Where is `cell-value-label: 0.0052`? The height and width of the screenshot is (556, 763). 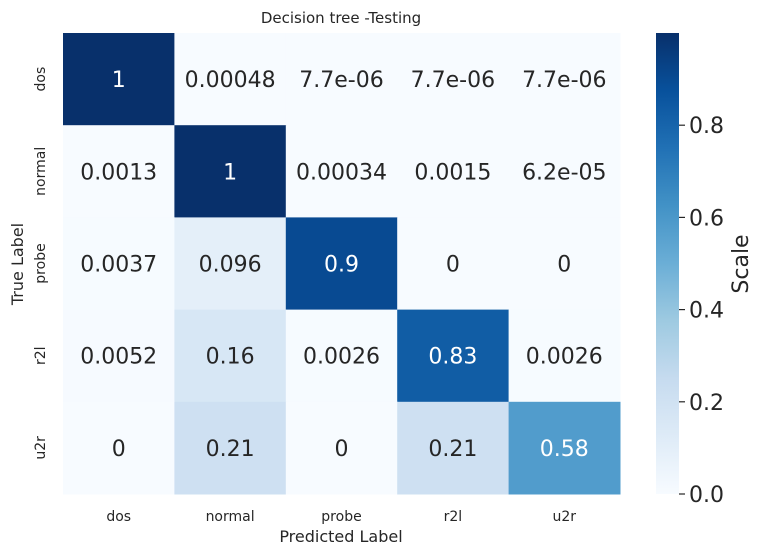 cell-value-label: 0.0052 is located at coordinates (118, 357).